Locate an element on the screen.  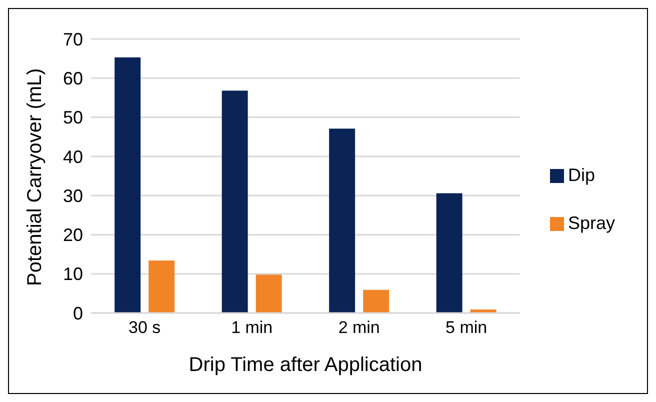
x-axis-title: Drip Time after Application is located at coordinates (305, 365).